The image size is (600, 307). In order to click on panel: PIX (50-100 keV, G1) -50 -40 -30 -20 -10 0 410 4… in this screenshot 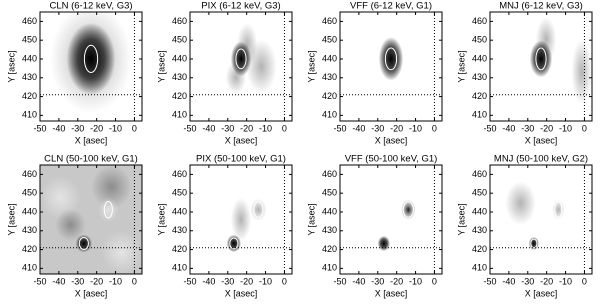, I will do `click(224, 226)`.